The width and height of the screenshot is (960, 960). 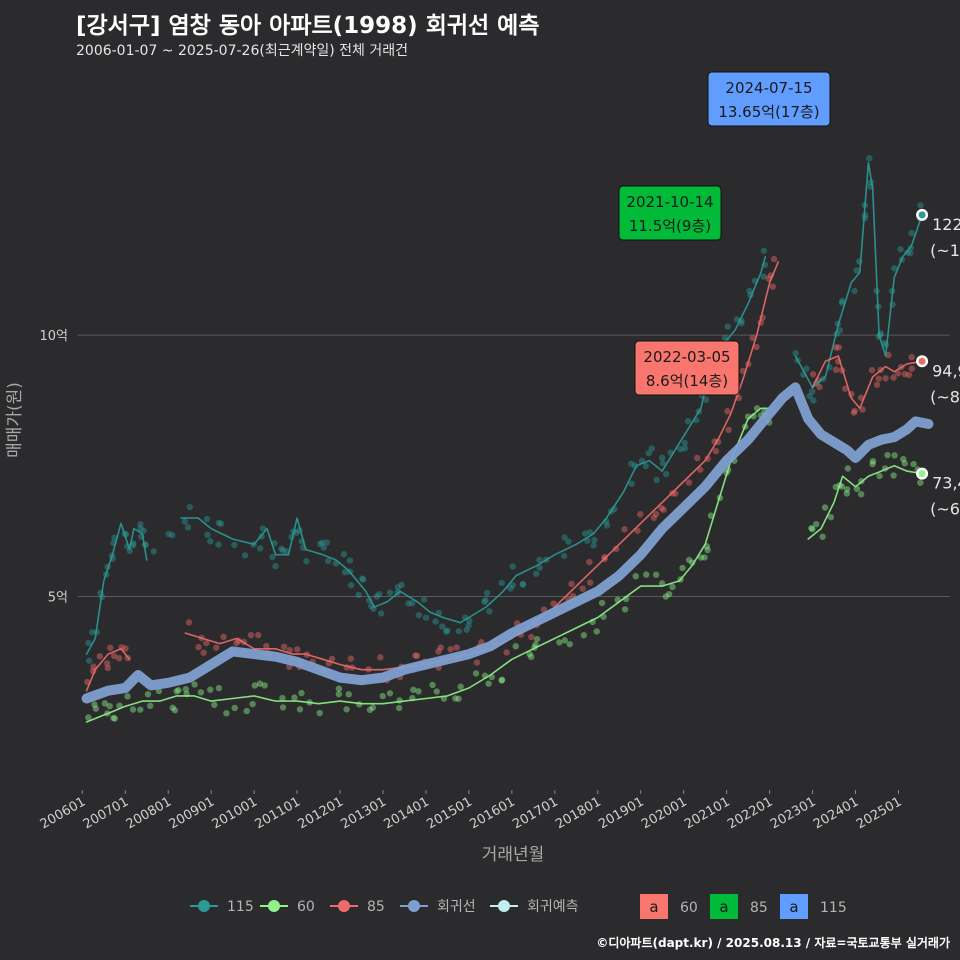 What do you see at coordinates (492, 813) in the screenshot?
I see `x-tick-label-10: 201601` at bounding box center [492, 813].